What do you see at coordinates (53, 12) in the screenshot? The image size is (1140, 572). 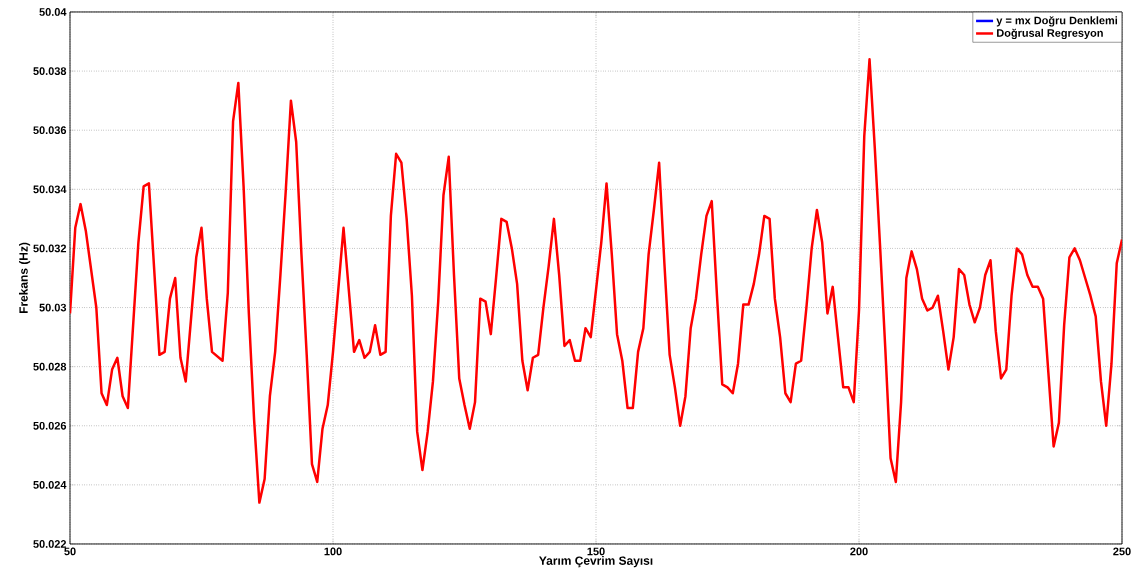 I see `y-tick-label: 50.04` at bounding box center [53, 12].